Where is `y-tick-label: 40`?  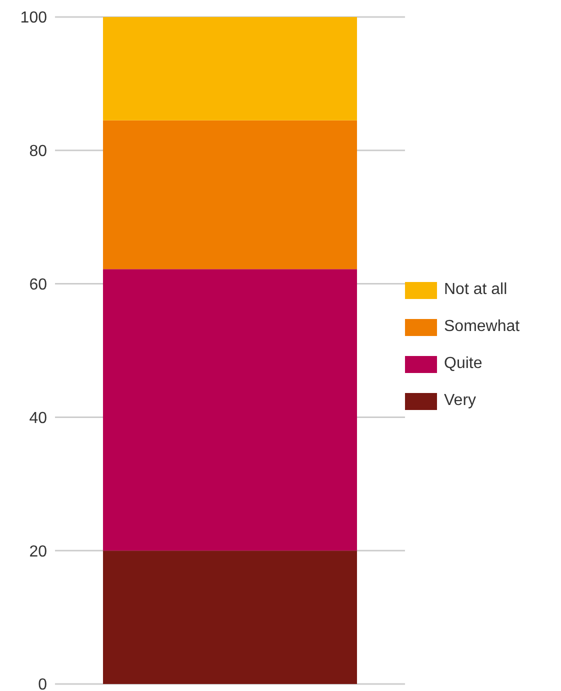
y-tick-label: 40 is located at coordinates (38, 418).